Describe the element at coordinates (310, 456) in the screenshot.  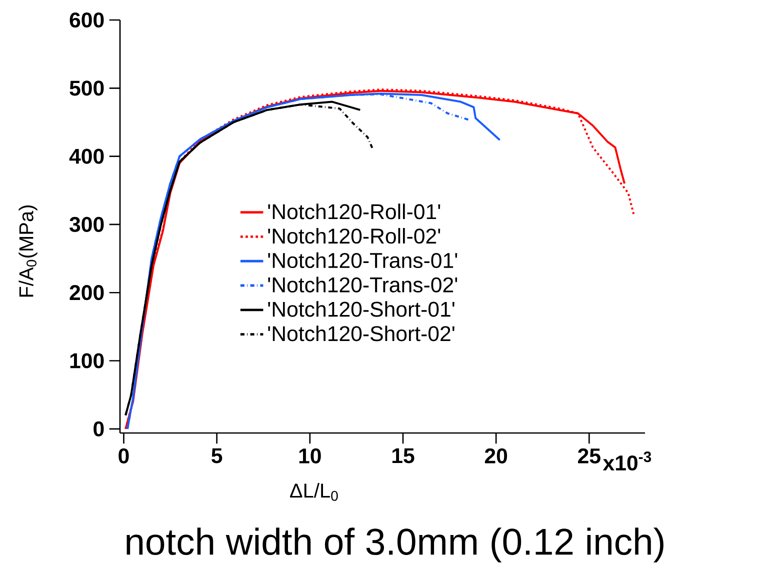
I see `x-tick-label: 10` at that location.